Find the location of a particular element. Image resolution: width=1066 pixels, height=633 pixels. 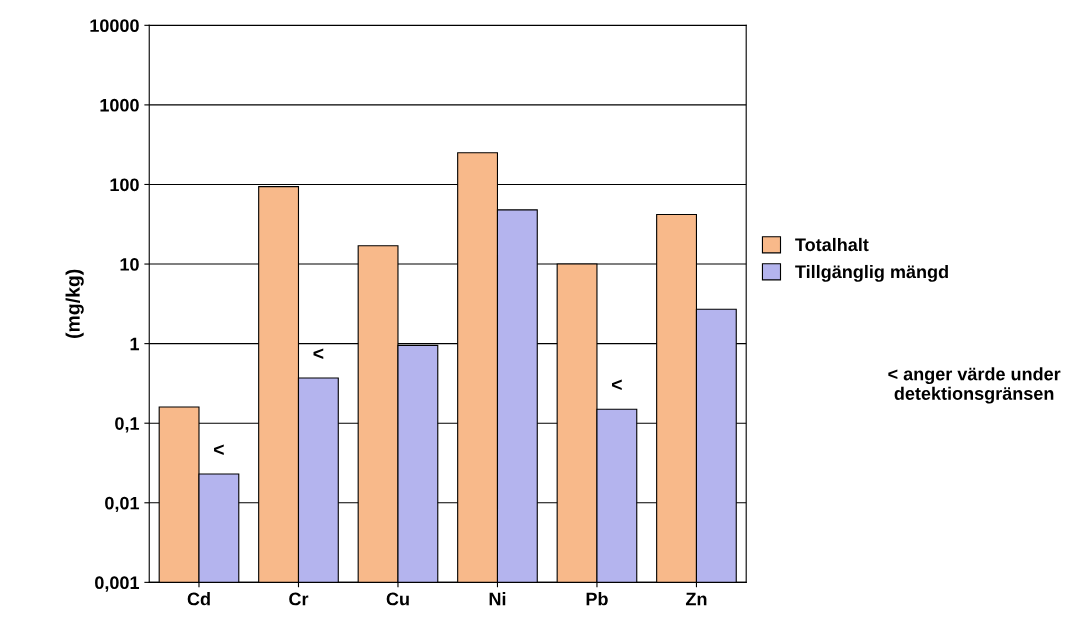

y-tick-label: 0,001 is located at coordinates (117, 584).